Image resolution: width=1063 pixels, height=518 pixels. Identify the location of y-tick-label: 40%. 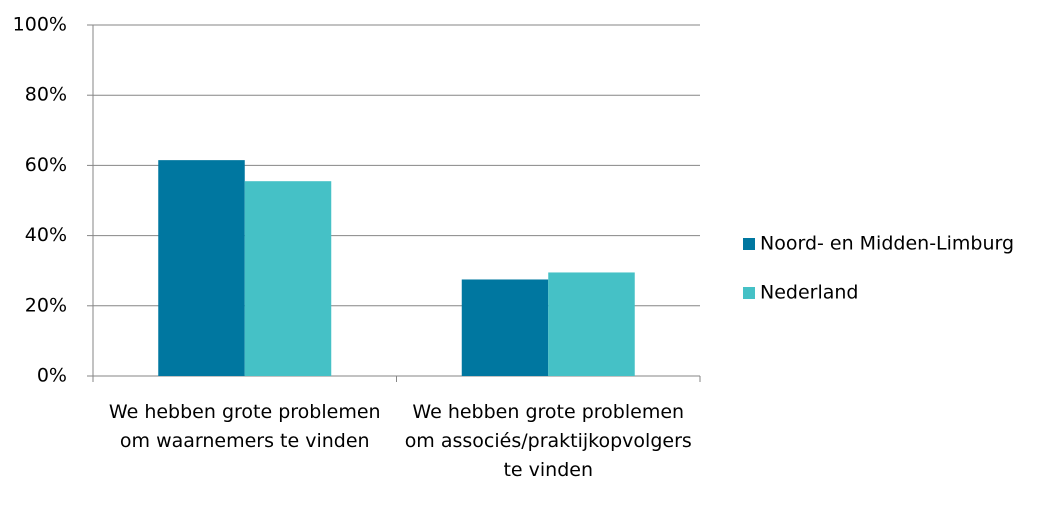
(46, 235).